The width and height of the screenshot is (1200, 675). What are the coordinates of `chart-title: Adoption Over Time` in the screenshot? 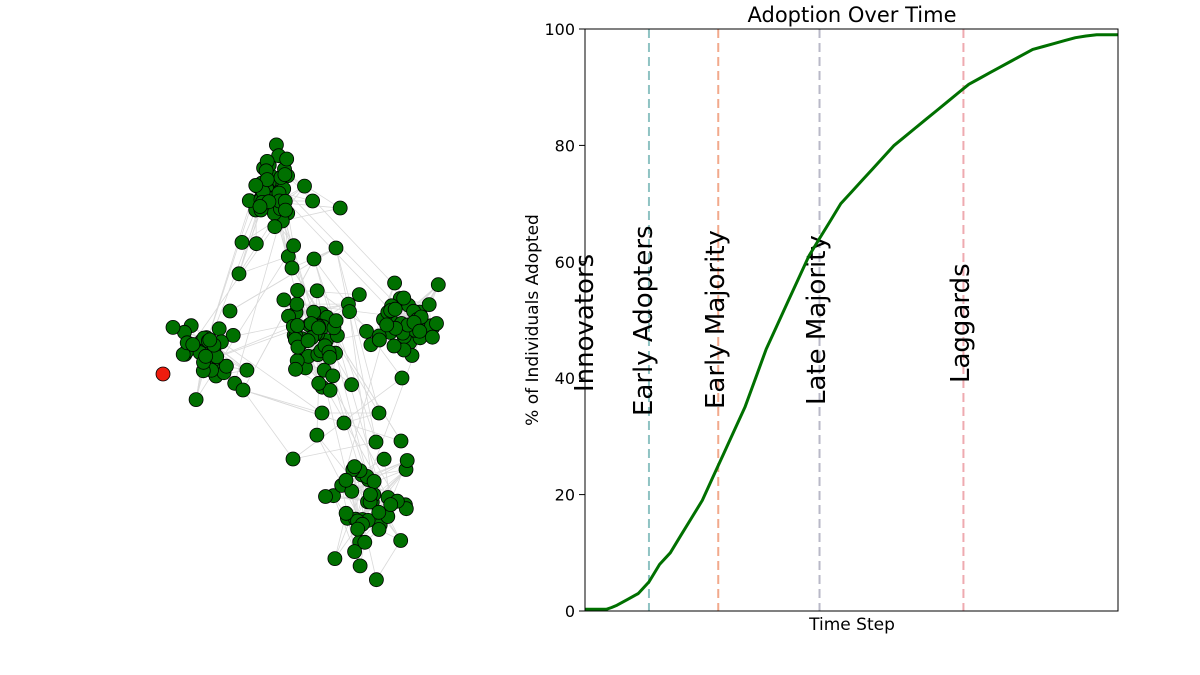 It's located at (852, 15).